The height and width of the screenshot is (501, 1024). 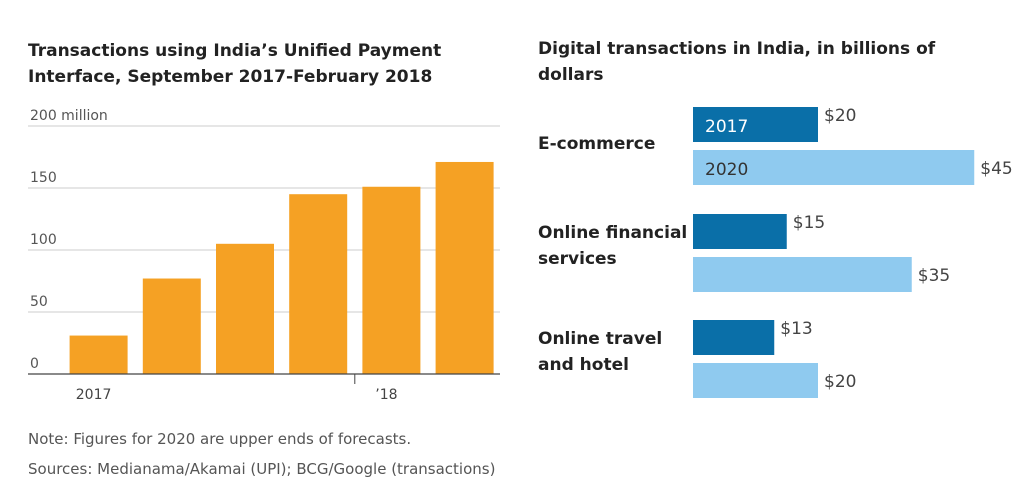 I want to click on value-label: $13, so click(x=796, y=329).